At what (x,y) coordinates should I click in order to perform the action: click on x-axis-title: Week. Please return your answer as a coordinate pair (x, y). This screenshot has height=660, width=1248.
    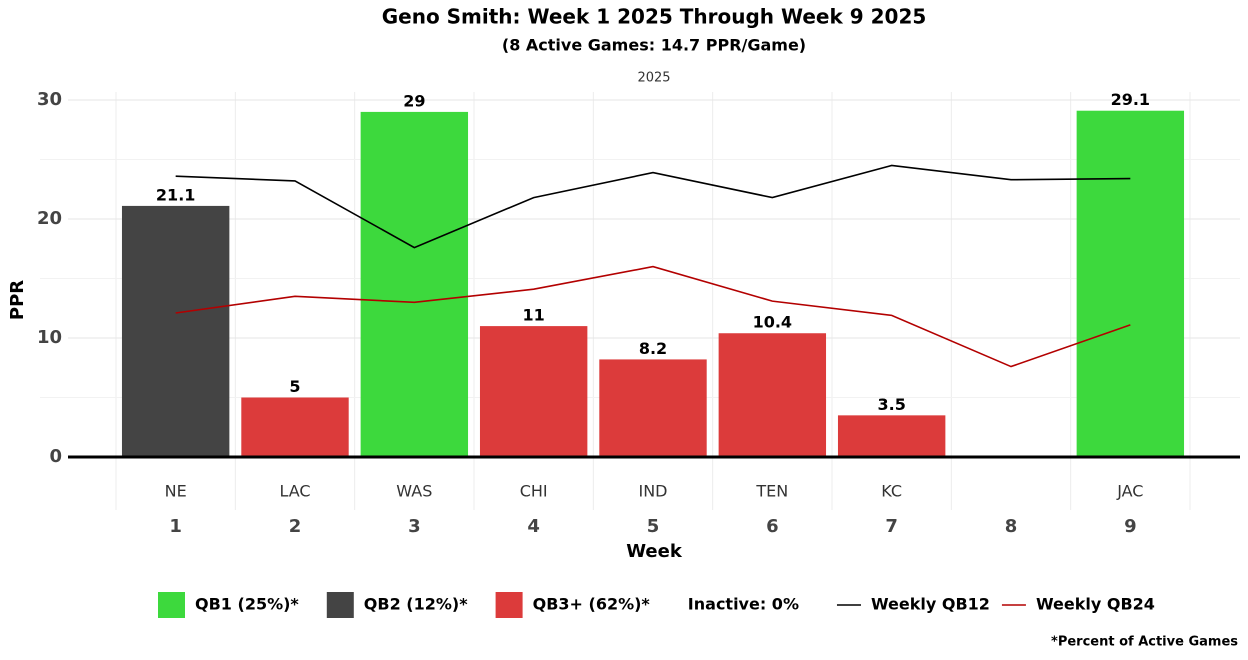
    Looking at the image, I should click on (654, 551).